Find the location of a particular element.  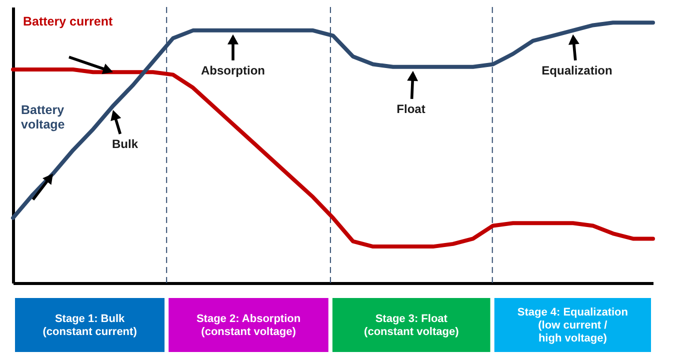

annotation: Equalization is located at coordinates (577, 70).